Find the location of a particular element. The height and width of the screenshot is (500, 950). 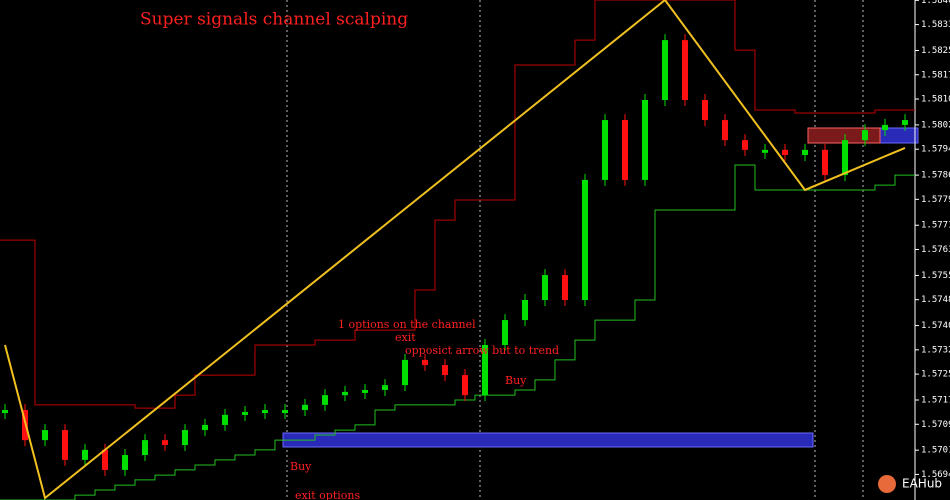

y-tick-label: 1.58250 is located at coordinates (935, 51).